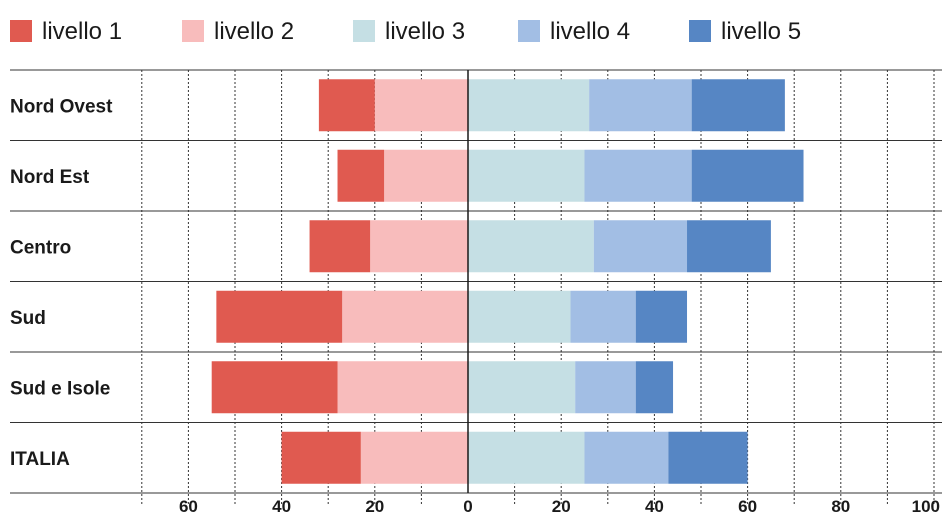  What do you see at coordinates (40, 459) in the screenshot?
I see `category-label: ITALIA` at bounding box center [40, 459].